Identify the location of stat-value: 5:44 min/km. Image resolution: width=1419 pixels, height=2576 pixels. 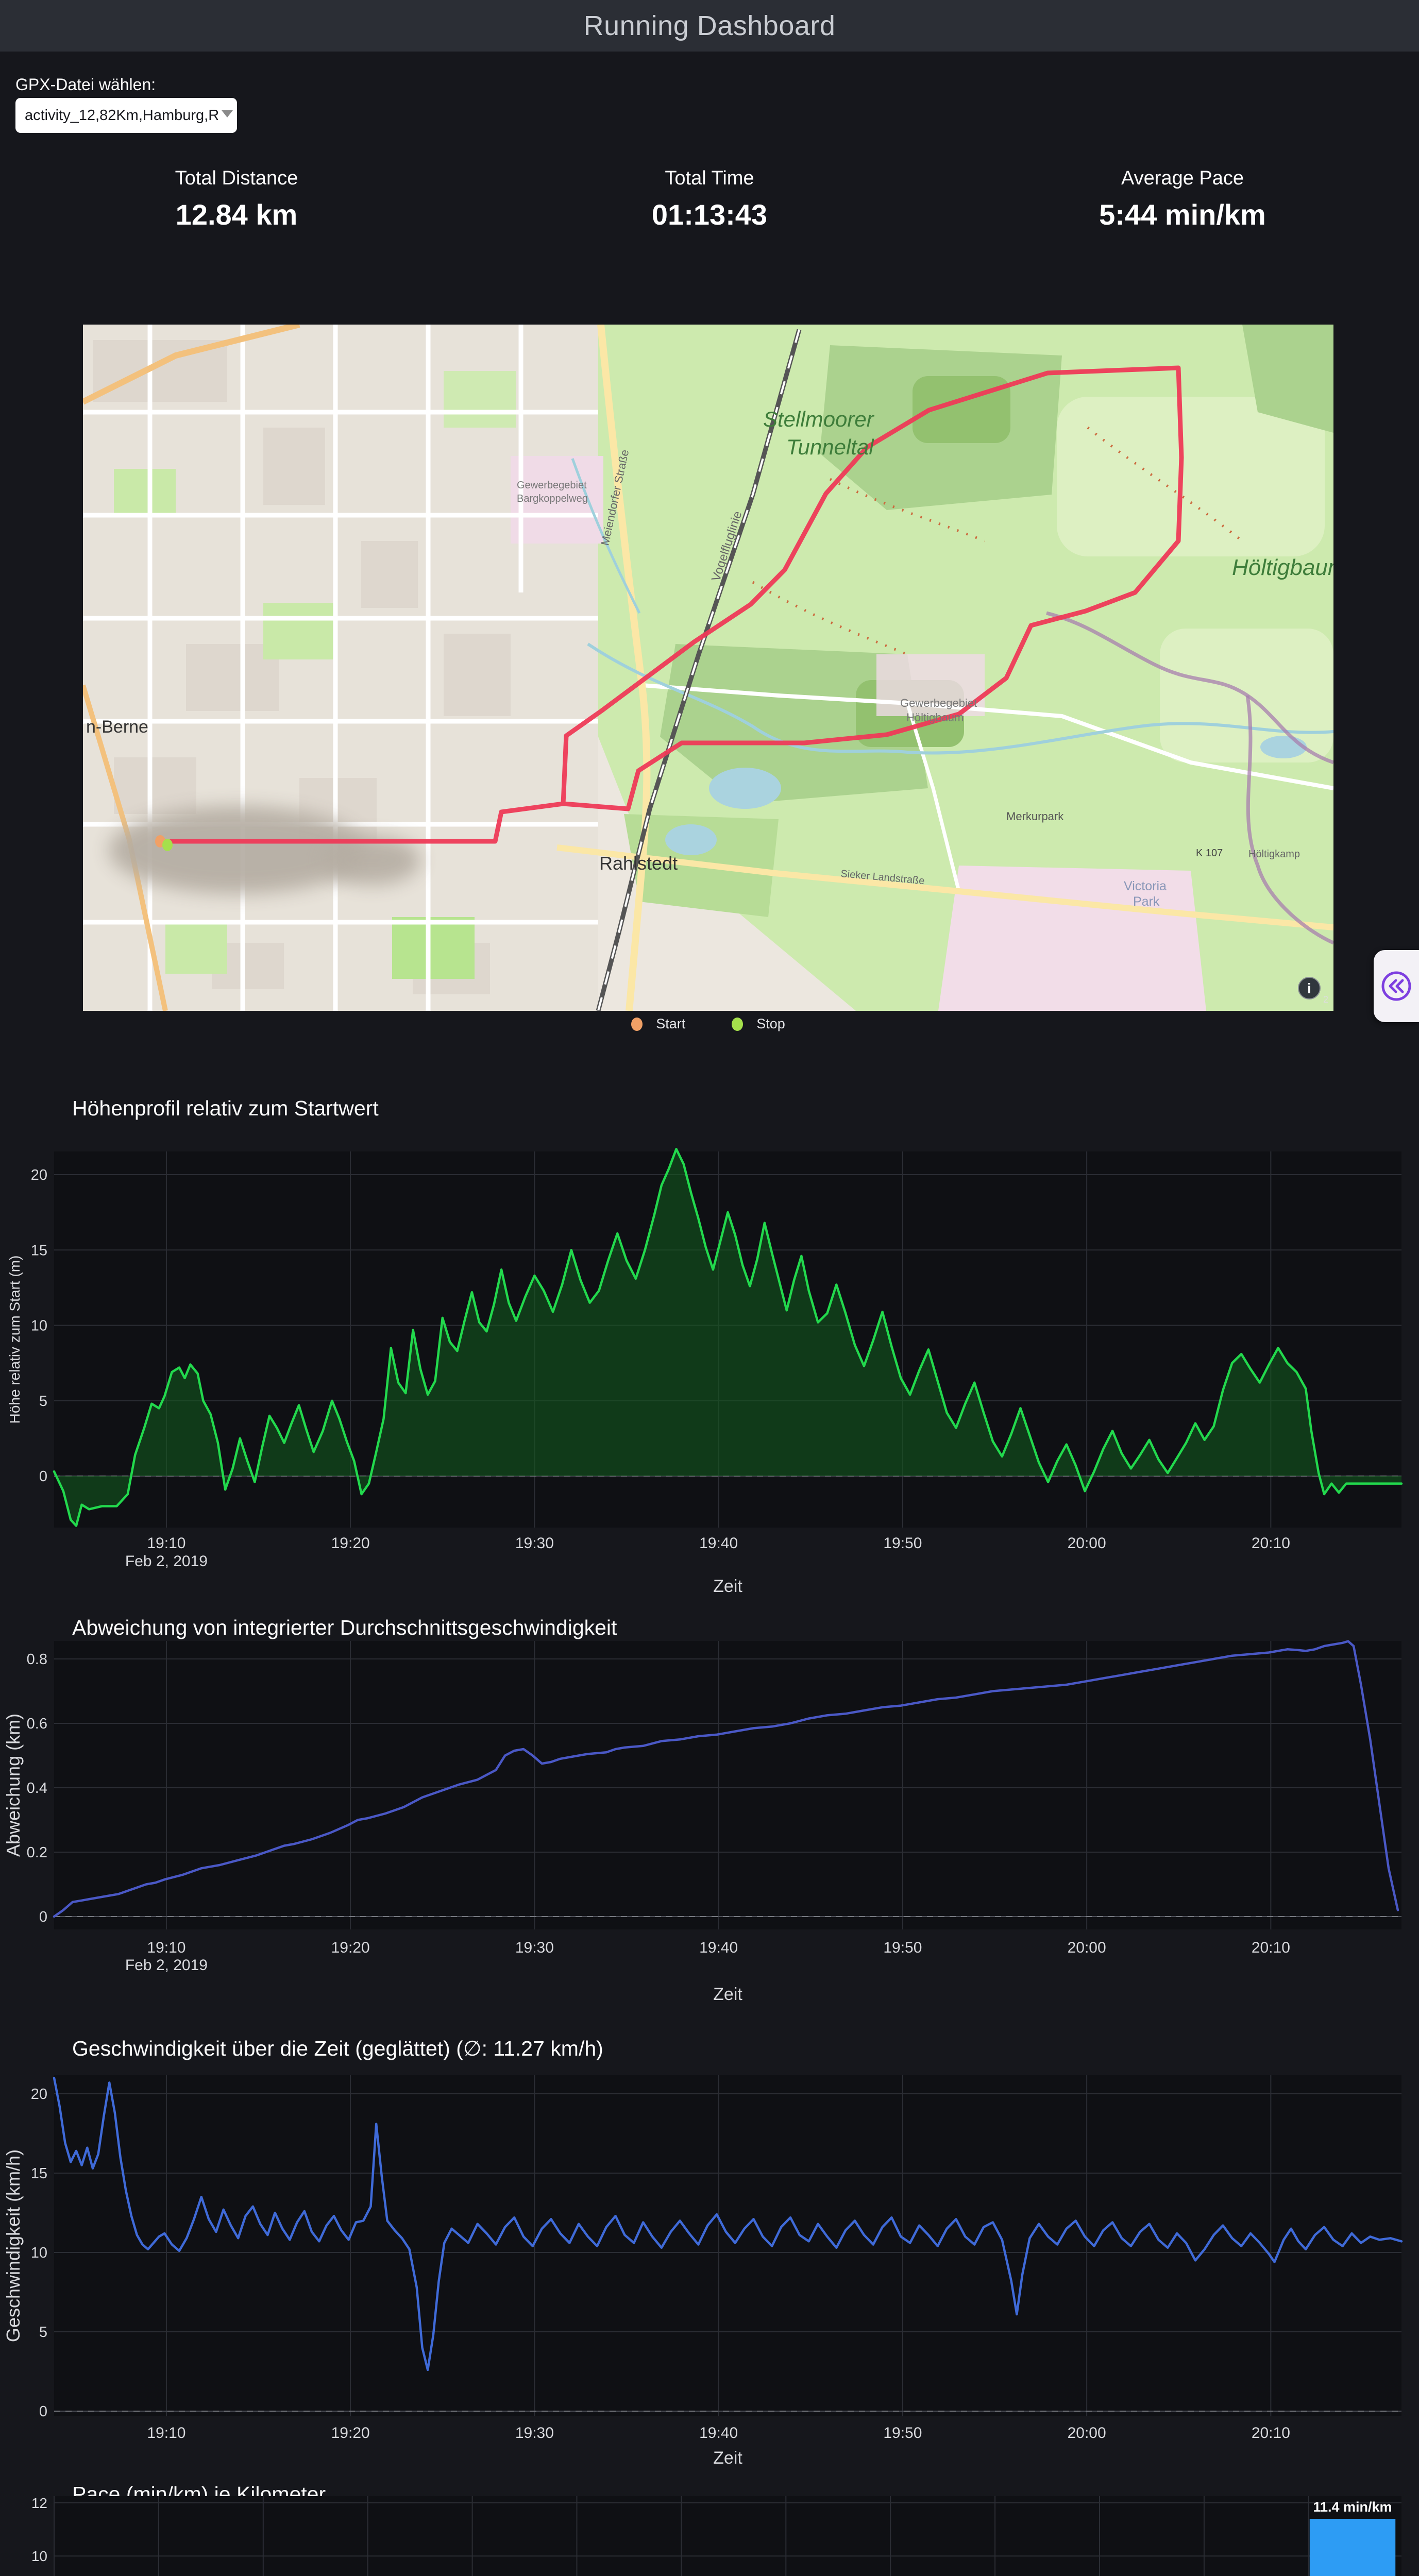
(1182, 214).